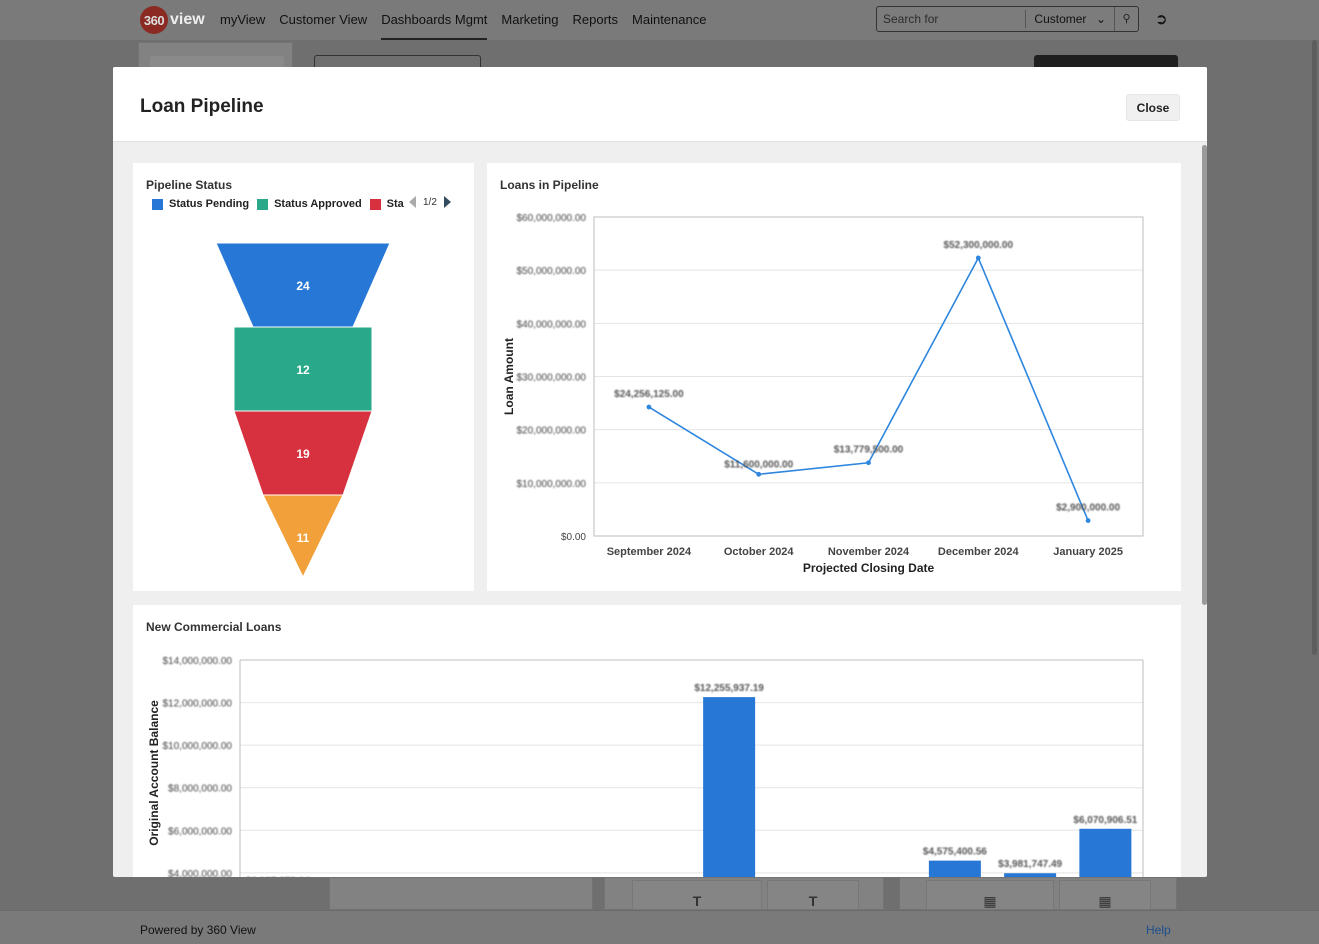 Image resolution: width=1319 pixels, height=944 pixels. What do you see at coordinates (551, 324) in the screenshot?
I see `y-tick-label: $40,000,000.00` at bounding box center [551, 324].